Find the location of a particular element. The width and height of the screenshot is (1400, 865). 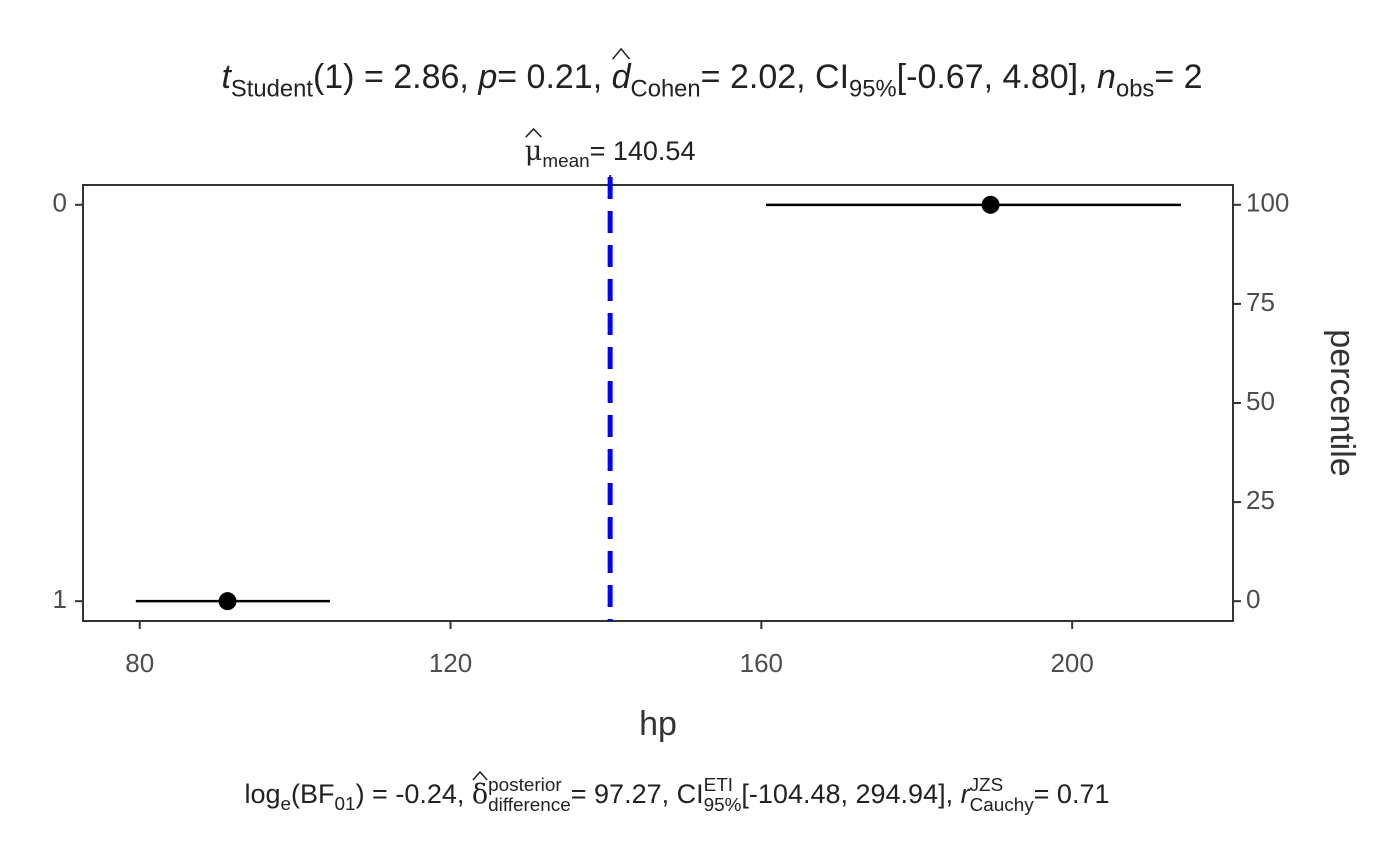

caption-part: JZS is located at coordinates (987, 785).